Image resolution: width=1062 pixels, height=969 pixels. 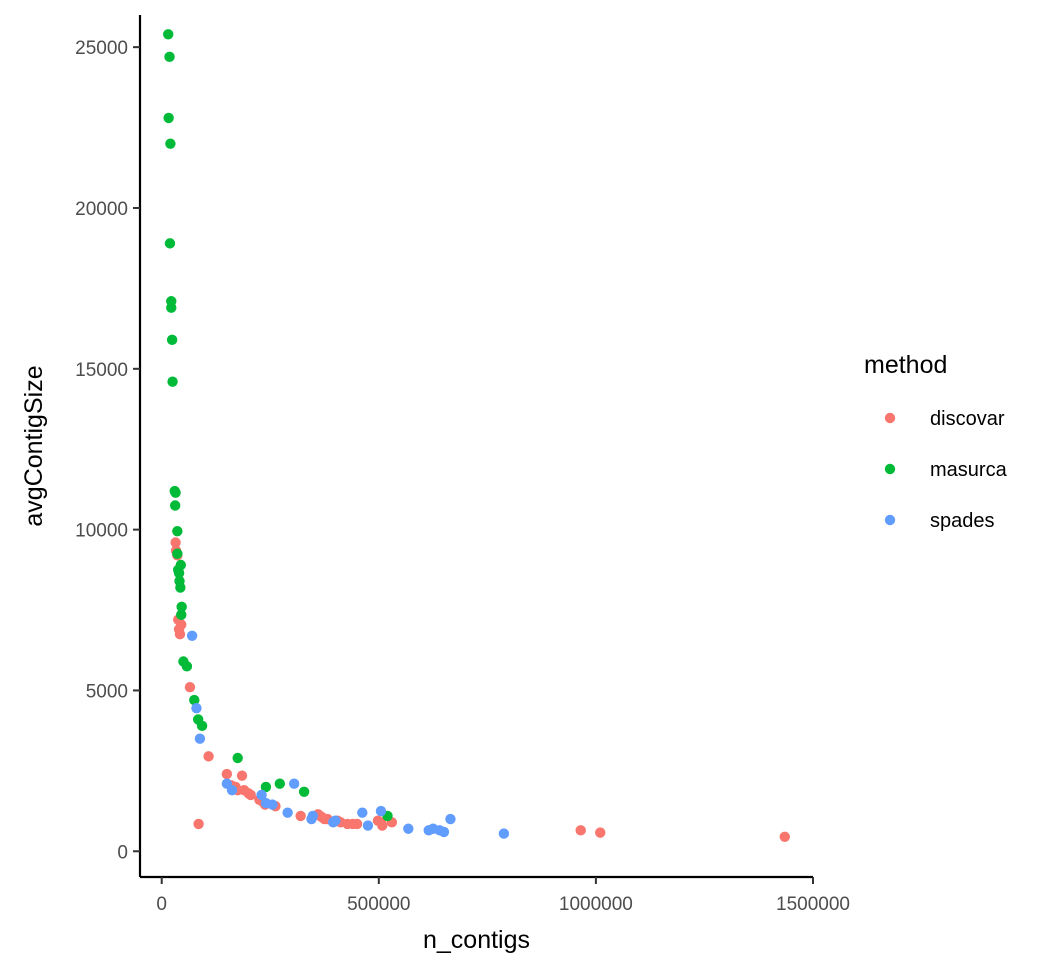 What do you see at coordinates (962, 521) in the screenshot?
I see `legend-label-spades: spades` at bounding box center [962, 521].